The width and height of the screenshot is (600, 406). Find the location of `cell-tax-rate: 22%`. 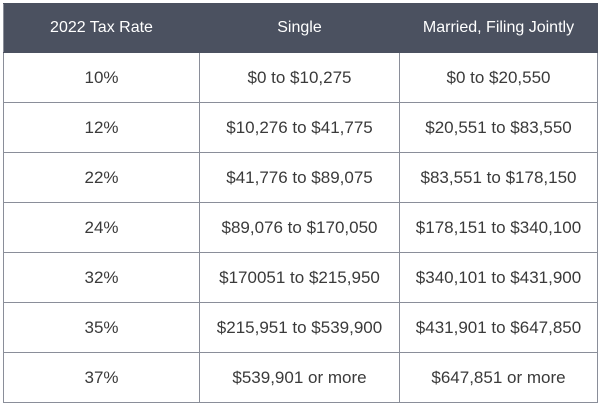

cell-tax-rate: 22% is located at coordinates (101, 177).